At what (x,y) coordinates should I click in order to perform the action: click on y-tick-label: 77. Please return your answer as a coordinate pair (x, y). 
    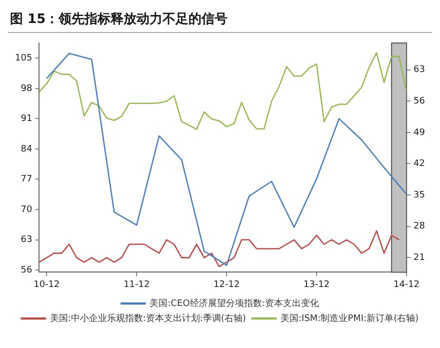
    Looking at the image, I should click on (26, 179).